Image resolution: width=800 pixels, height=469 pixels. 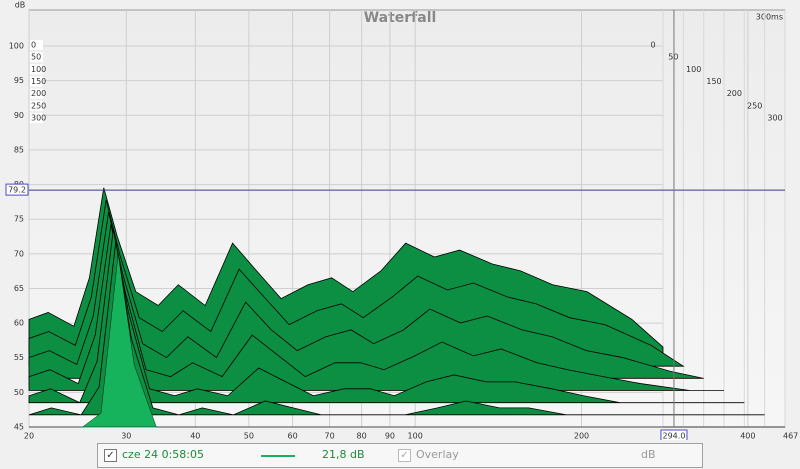 I want to click on y-tick-label: 70, so click(x=19, y=253).